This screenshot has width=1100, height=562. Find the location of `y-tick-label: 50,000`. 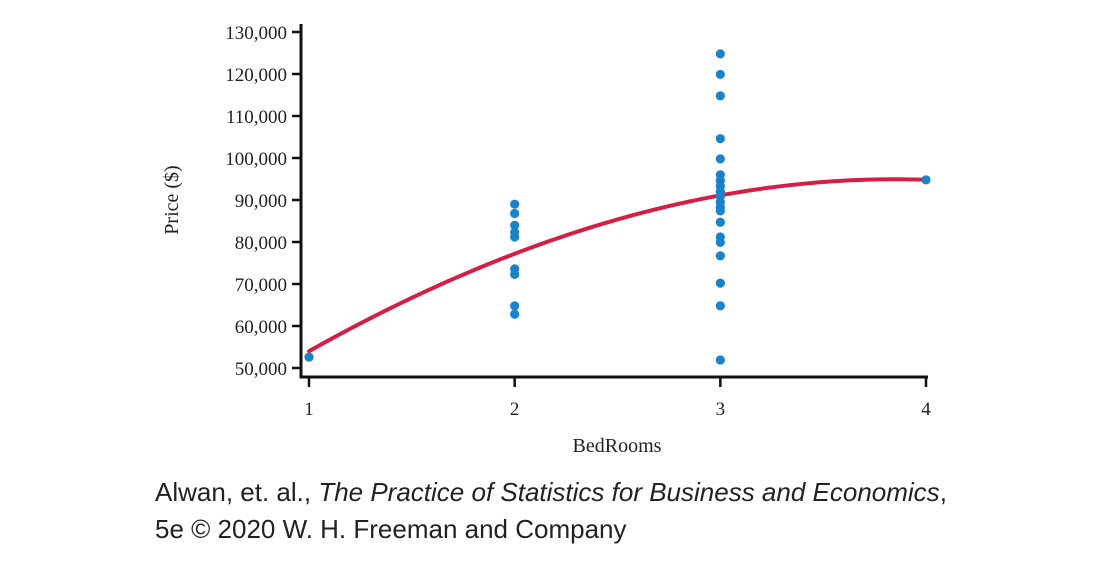

y-tick-label: 50,000 is located at coordinates (261, 369).